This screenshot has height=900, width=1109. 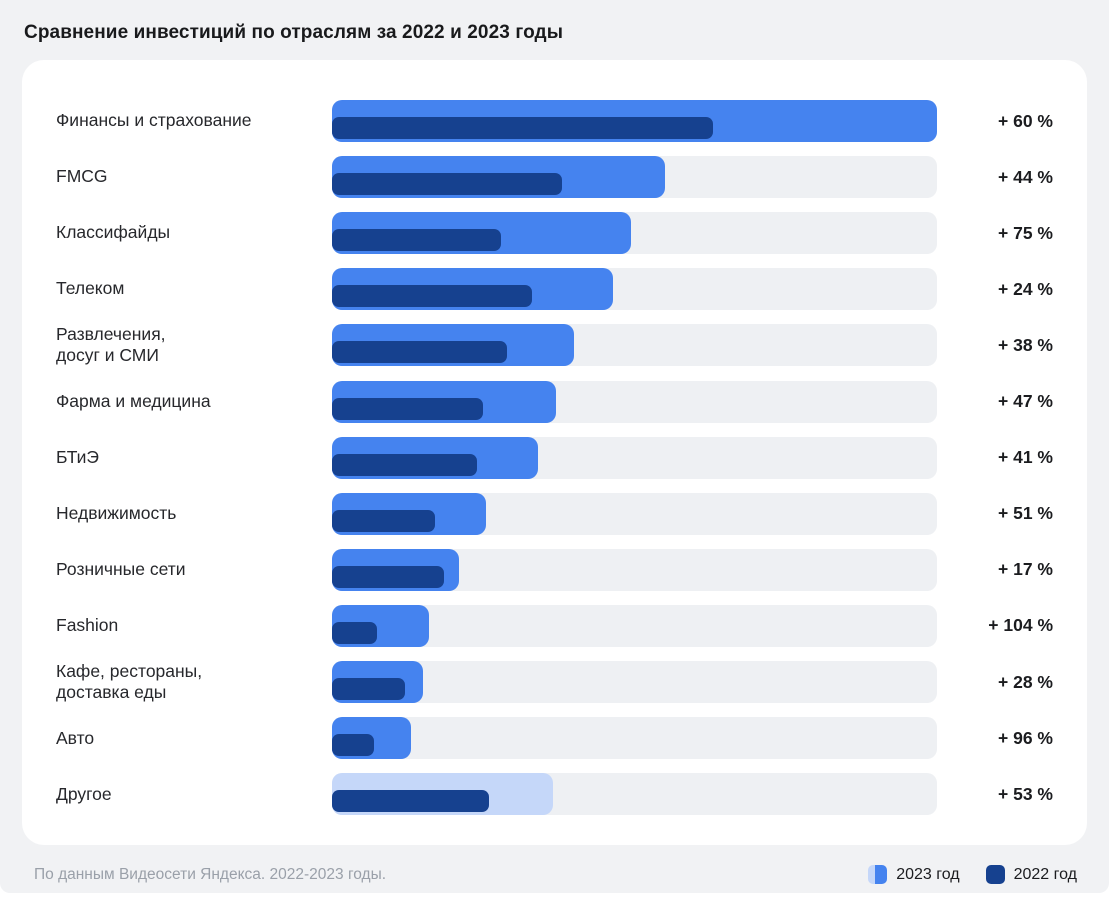 What do you see at coordinates (75, 737) in the screenshot?
I see `row-label: Авто` at bounding box center [75, 737].